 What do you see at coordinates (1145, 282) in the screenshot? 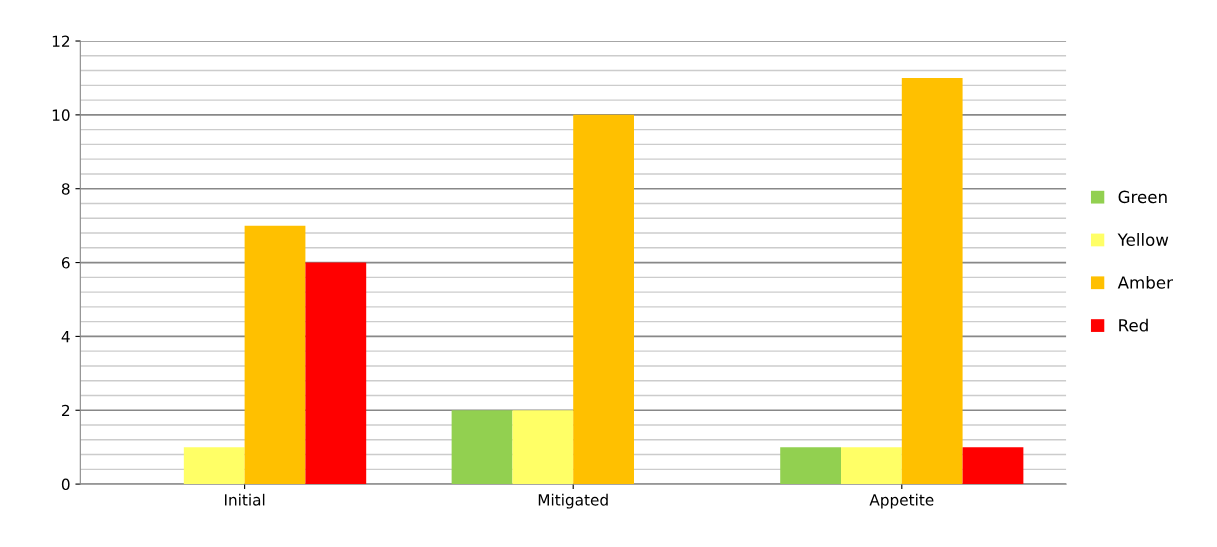
I see `legend-label: Amber` at bounding box center [1145, 282].